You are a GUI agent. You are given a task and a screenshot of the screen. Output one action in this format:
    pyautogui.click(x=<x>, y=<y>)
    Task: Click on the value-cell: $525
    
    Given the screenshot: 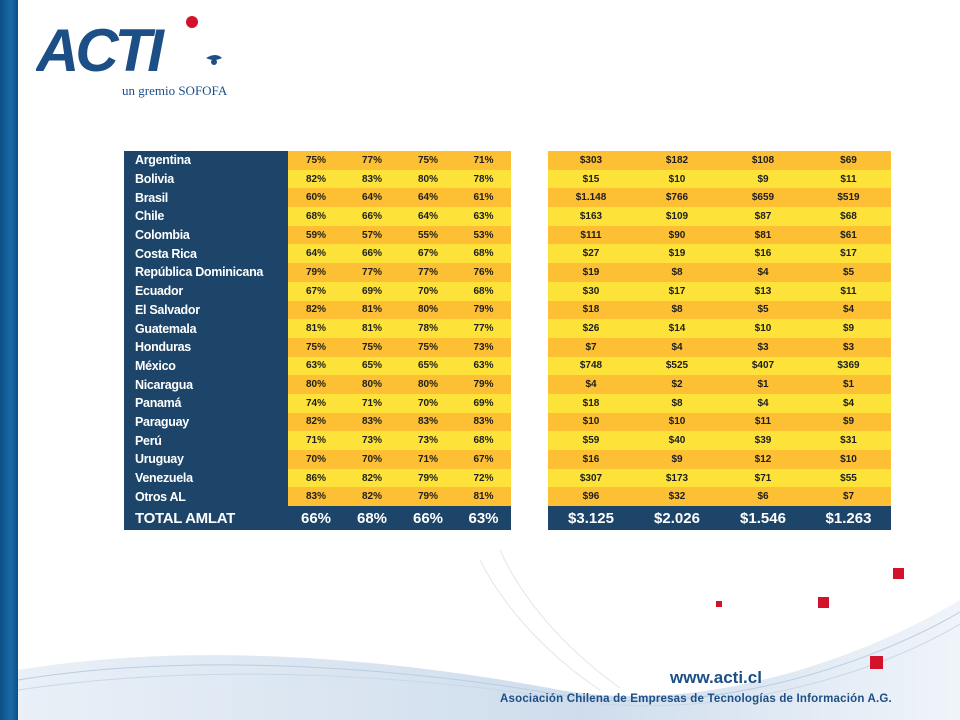 What is the action you would take?
    pyautogui.click(x=677, y=366)
    